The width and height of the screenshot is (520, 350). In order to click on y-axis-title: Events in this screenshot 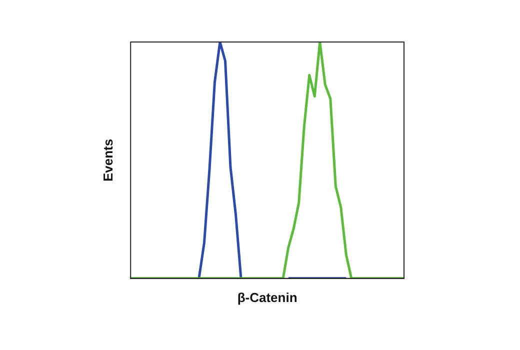, I will do `click(108, 160)`.